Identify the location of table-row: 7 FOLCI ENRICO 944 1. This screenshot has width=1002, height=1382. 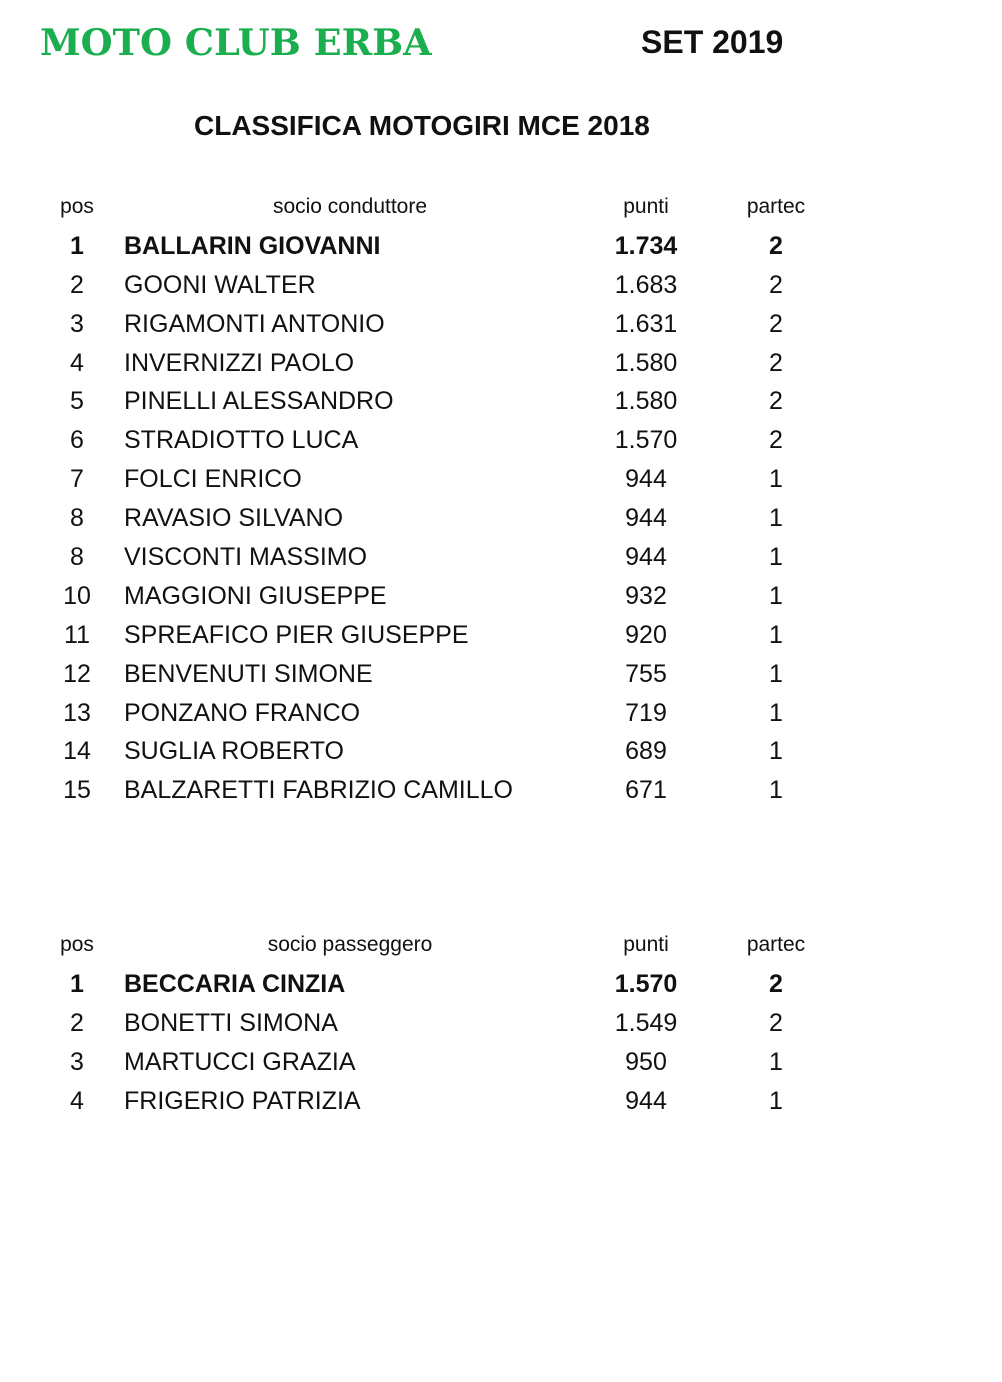
(501, 479).